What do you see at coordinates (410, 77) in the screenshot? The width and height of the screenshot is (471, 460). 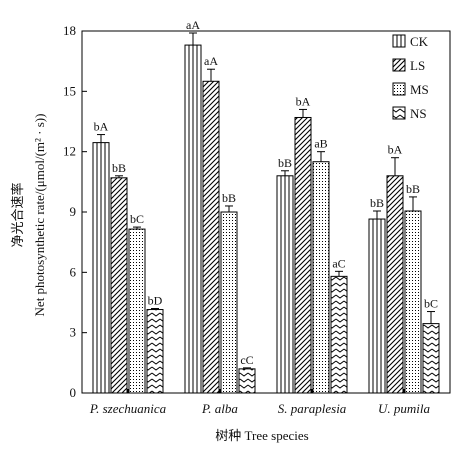 I see `legend: CK LS MS NS` at bounding box center [410, 77].